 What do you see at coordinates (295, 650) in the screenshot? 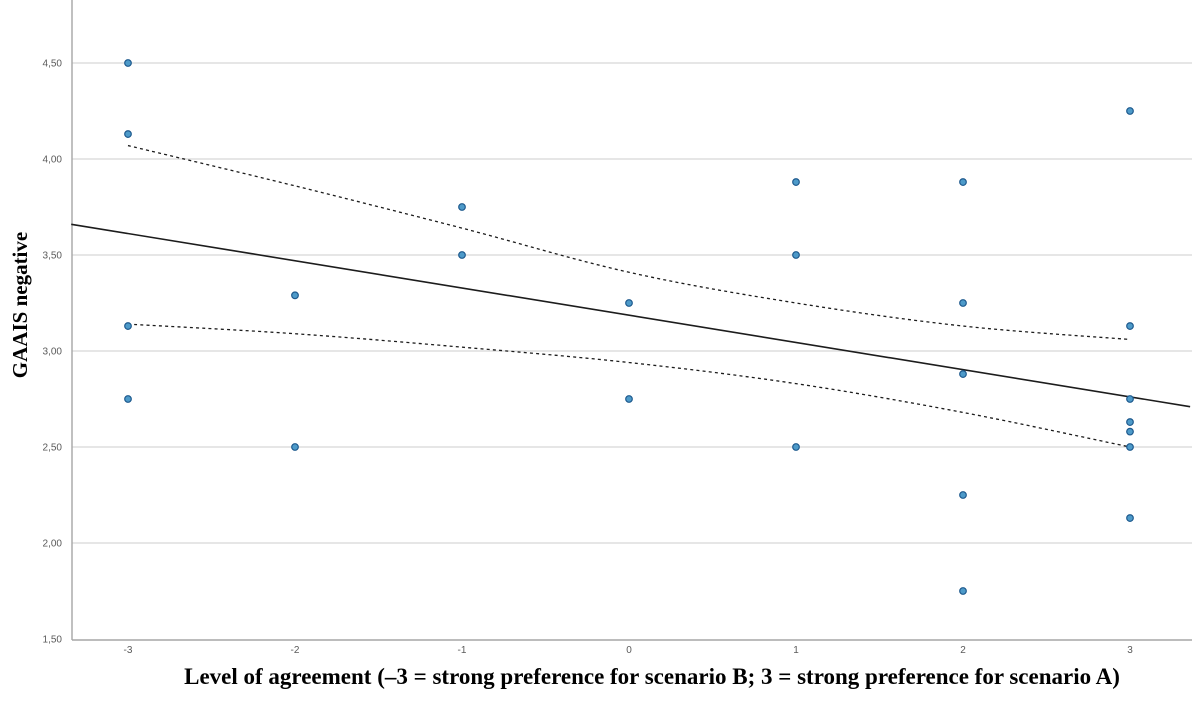
I see `x-tick-label: -2` at bounding box center [295, 650].